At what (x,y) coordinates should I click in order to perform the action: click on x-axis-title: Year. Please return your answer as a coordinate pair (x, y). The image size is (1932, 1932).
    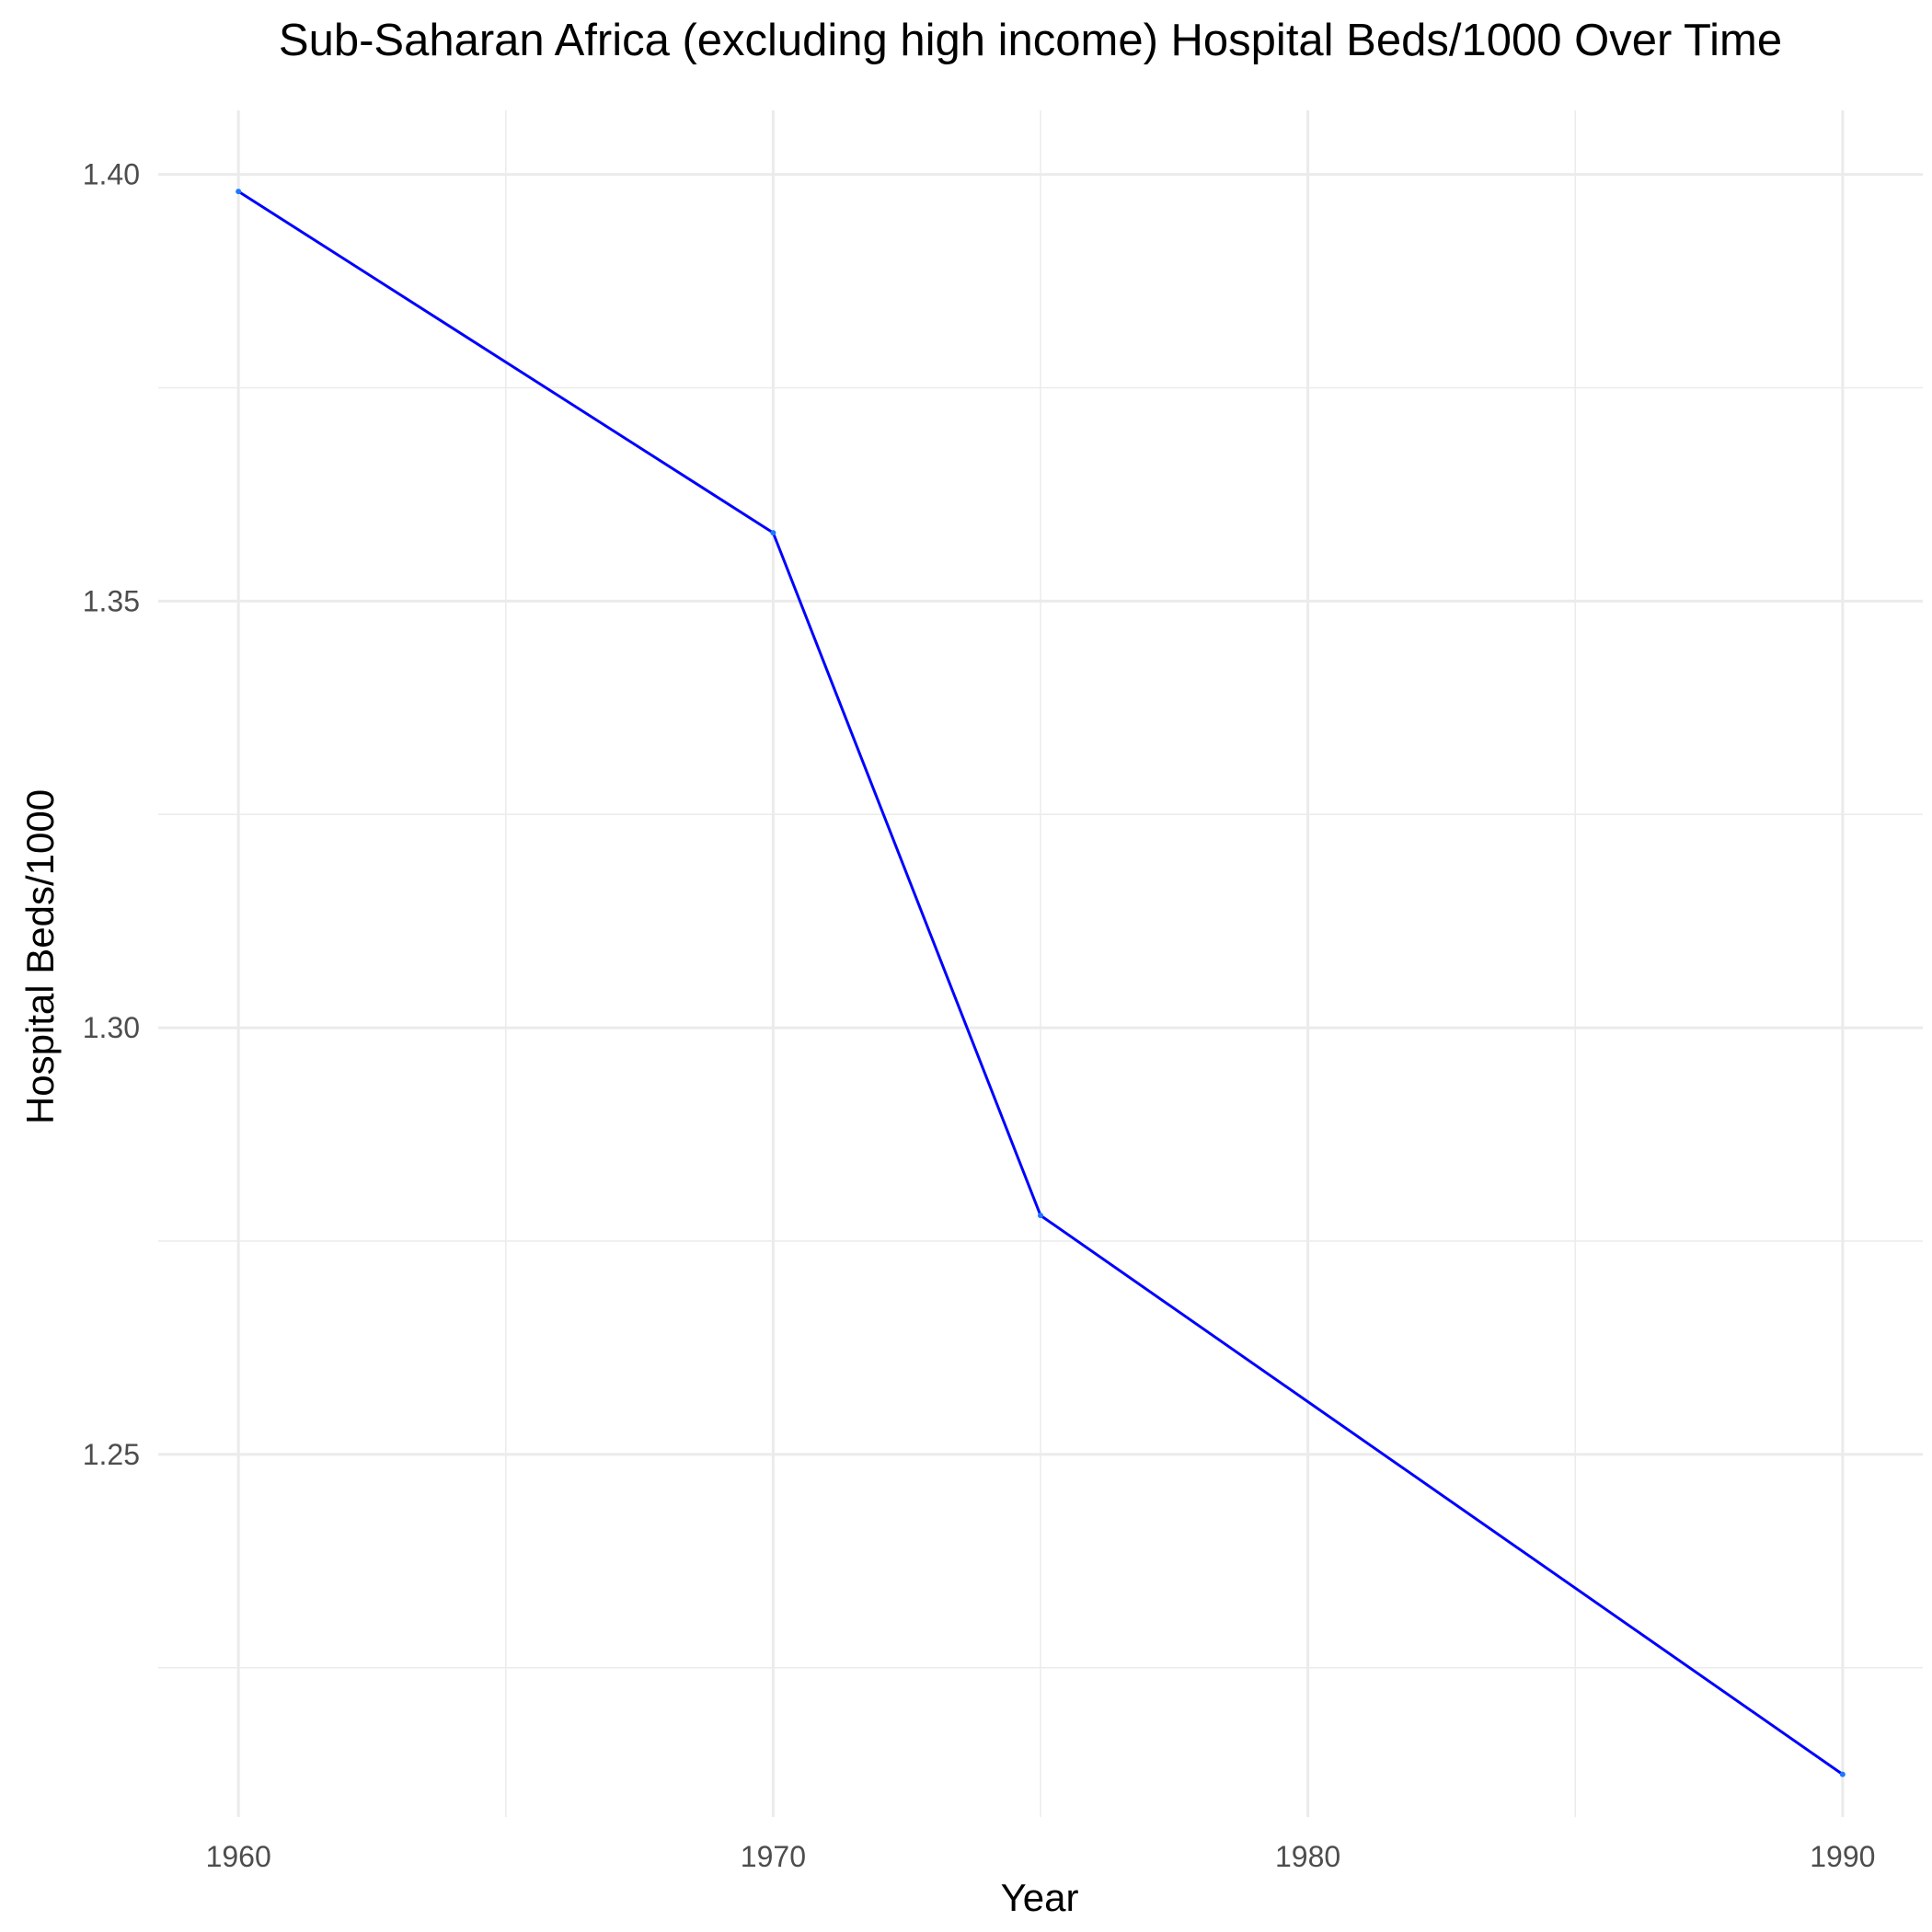
    Looking at the image, I should click on (1040, 1897).